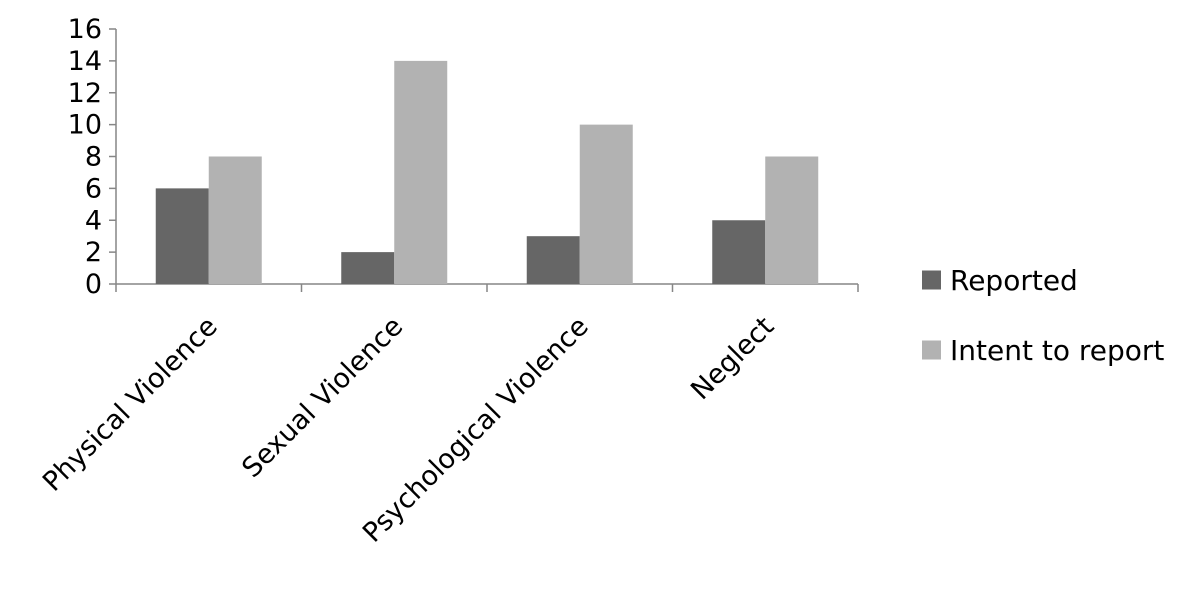 This screenshot has width=1204, height=600. I want to click on y-tick-label: 4, so click(93, 220).